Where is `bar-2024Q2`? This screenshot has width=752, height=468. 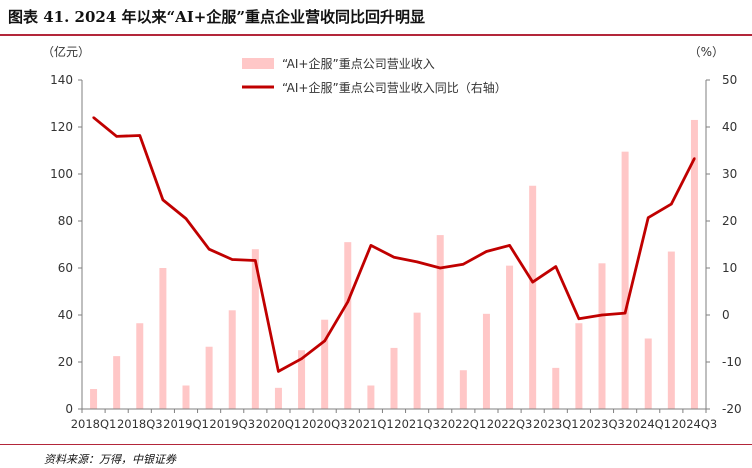
bar-2024Q2 is located at coordinates (671, 330).